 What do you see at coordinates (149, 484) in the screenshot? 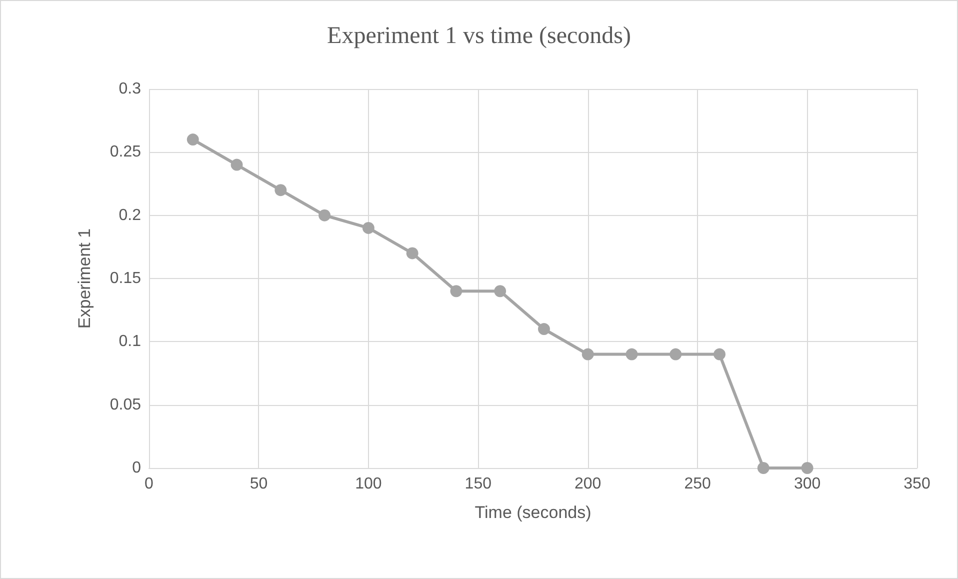
I see `x-tick-label: 0` at bounding box center [149, 484].